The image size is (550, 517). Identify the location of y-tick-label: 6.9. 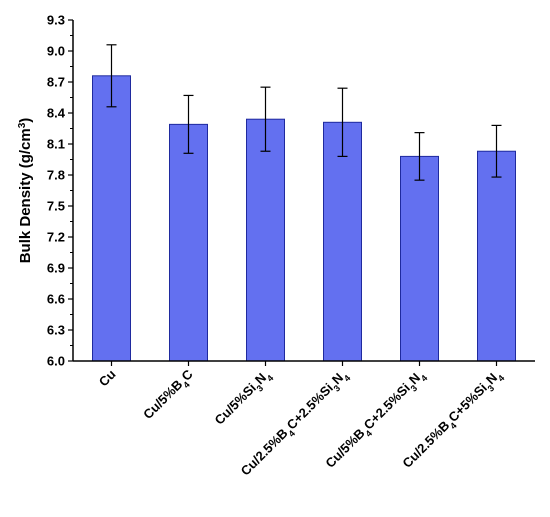
(56, 268).